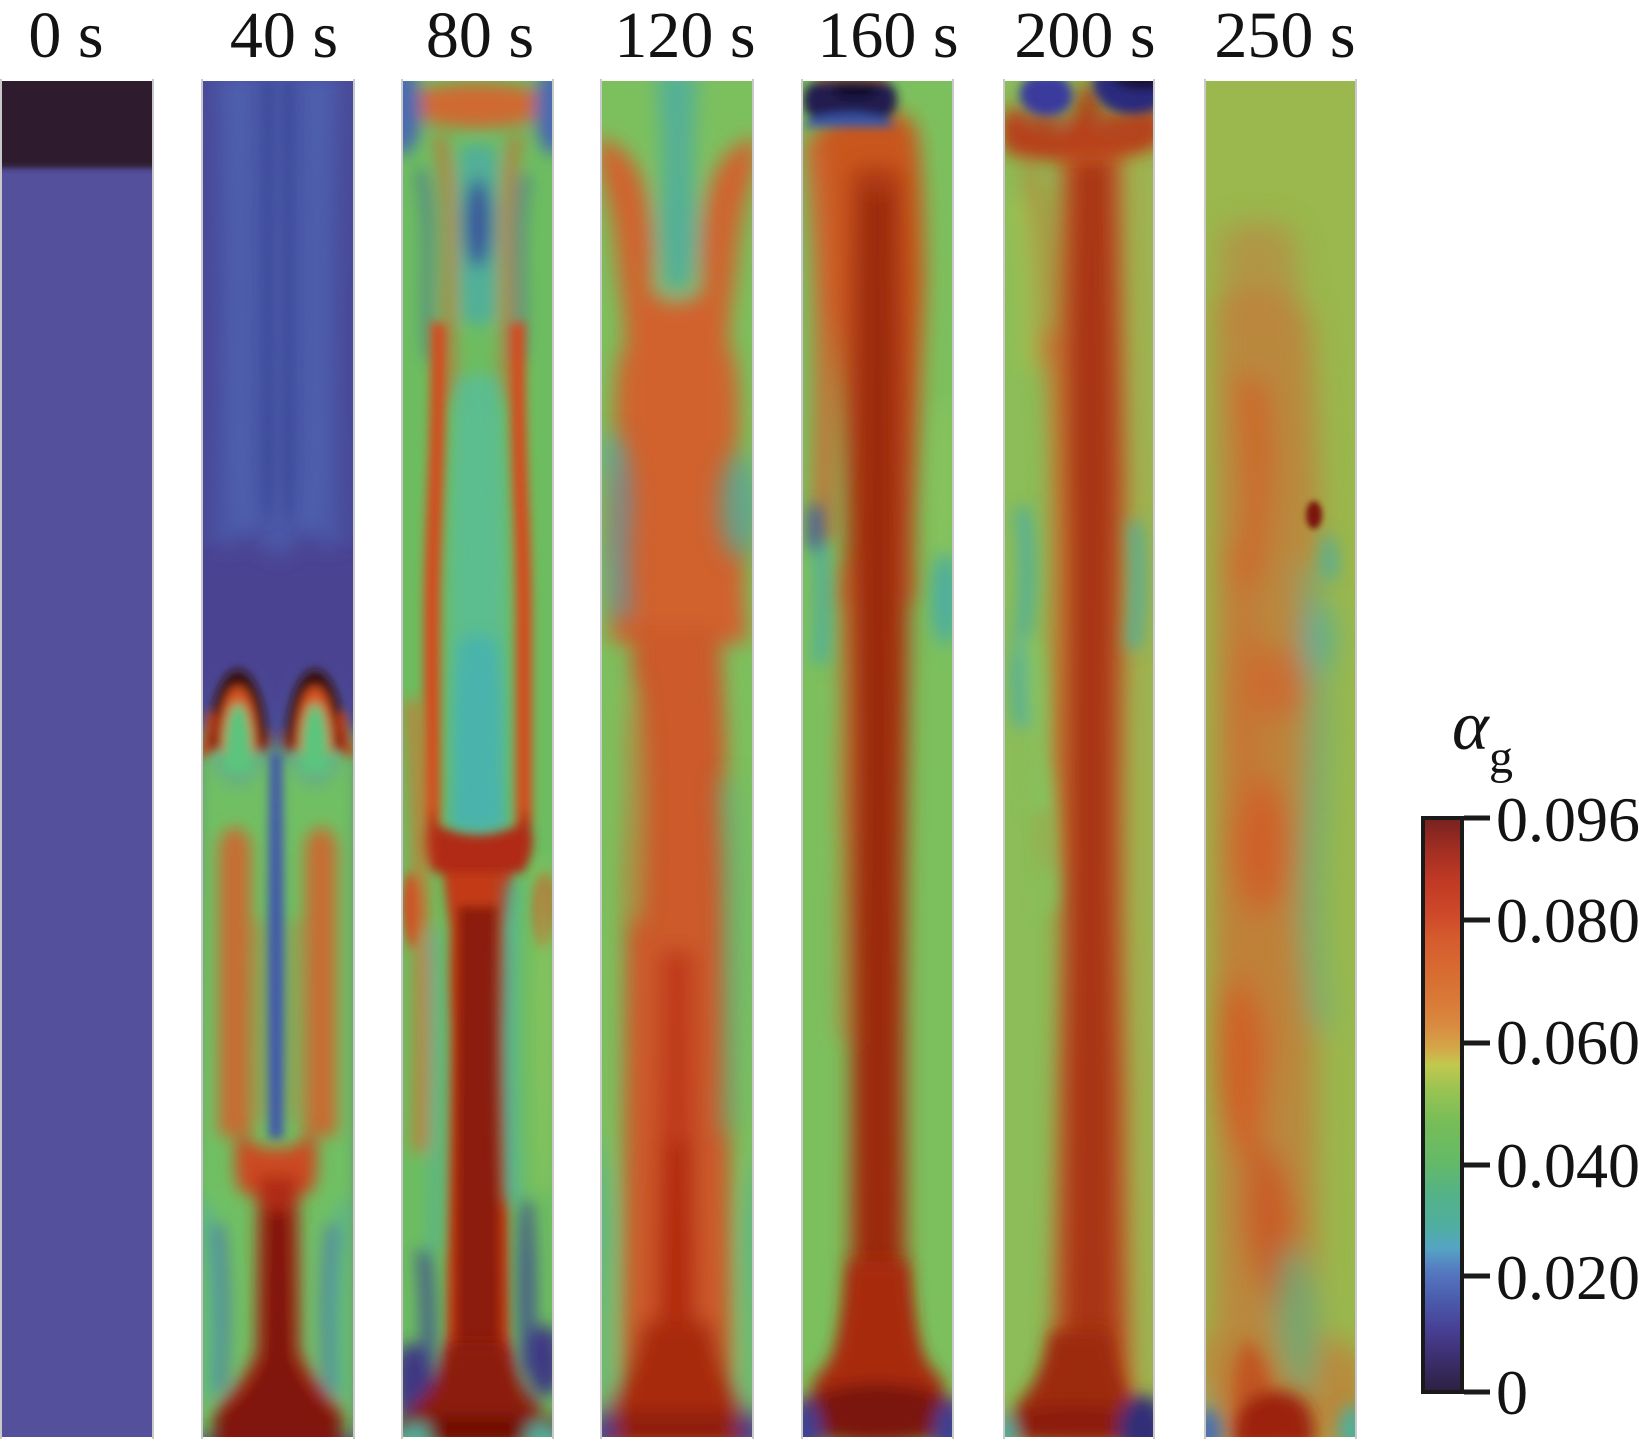  Describe the element at coordinates (1501, 757) in the screenshot. I see `svg-text: g` at that location.